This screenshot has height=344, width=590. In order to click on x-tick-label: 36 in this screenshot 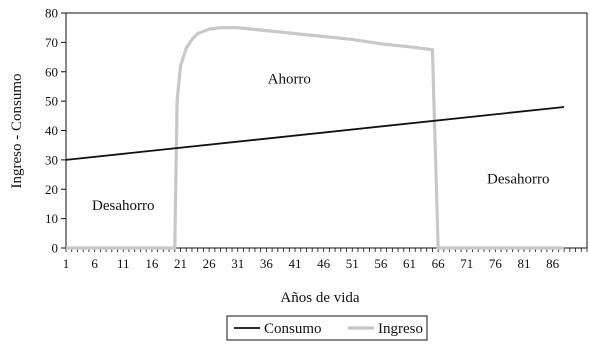, I will do `click(267, 263)`.